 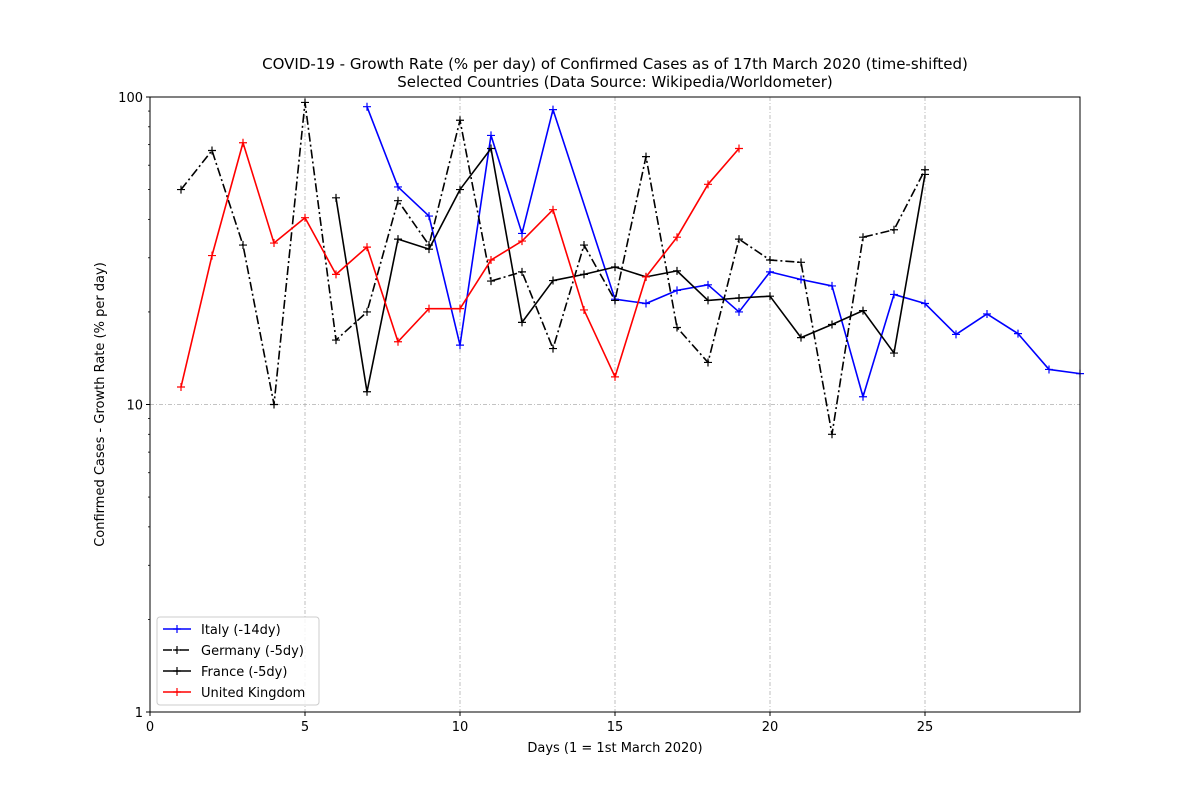 What do you see at coordinates (241, 630) in the screenshot?
I see `legend-label: Italy (-14dy)` at bounding box center [241, 630].